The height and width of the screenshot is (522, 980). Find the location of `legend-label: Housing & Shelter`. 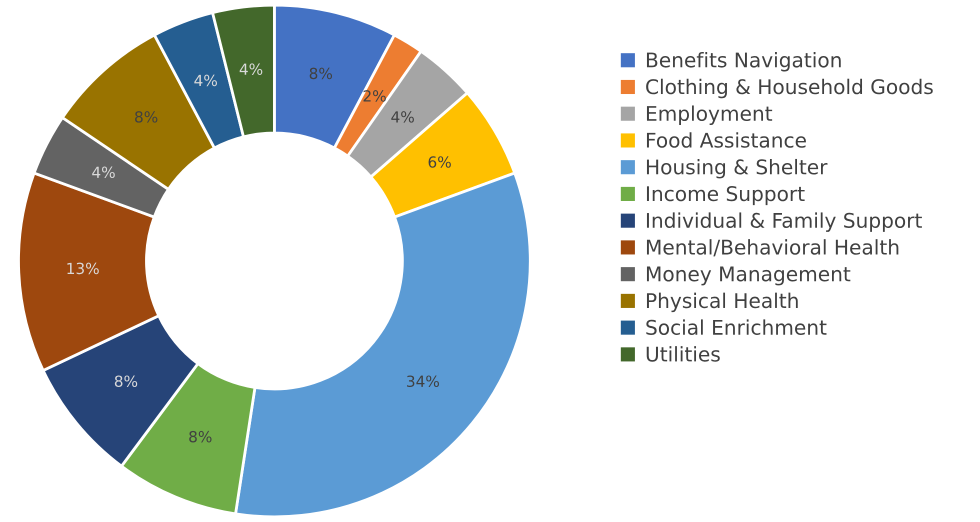

legend-label: Housing & Shelter is located at coordinates (737, 168).